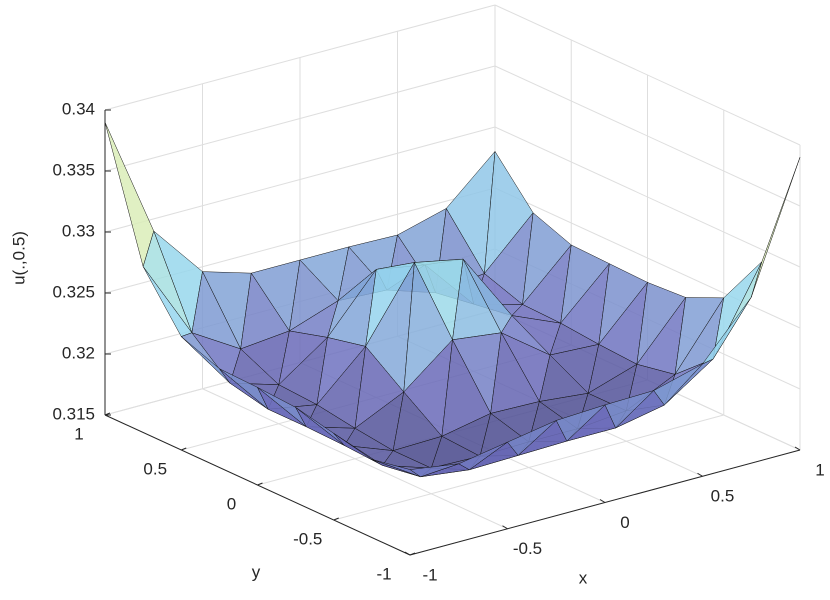  Describe the element at coordinates (73, 291) in the screenshot. I see `z-tick-label: 0.325` at that location.